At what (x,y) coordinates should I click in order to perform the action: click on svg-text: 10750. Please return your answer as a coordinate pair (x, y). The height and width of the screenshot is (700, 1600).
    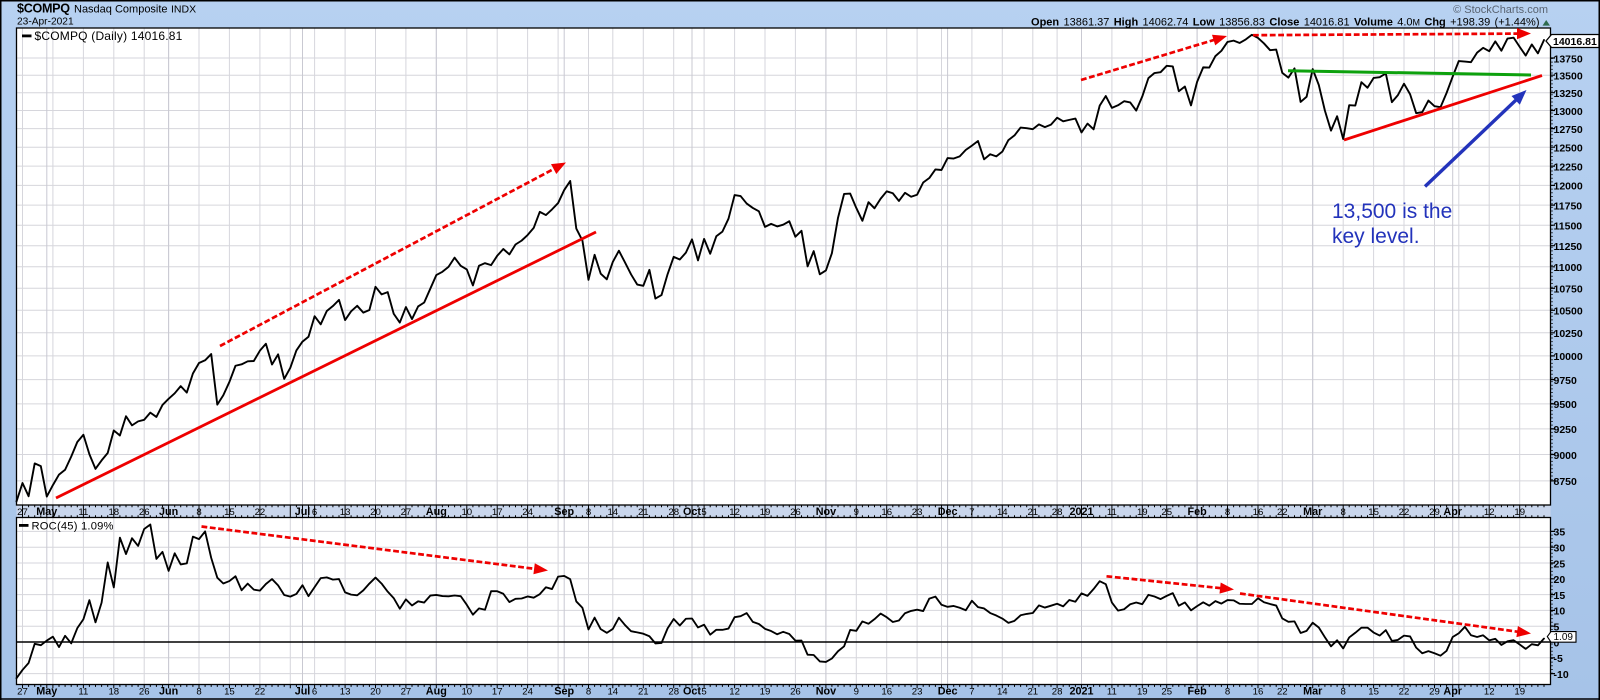
    Looking at the image, I should click on (1568, 290).